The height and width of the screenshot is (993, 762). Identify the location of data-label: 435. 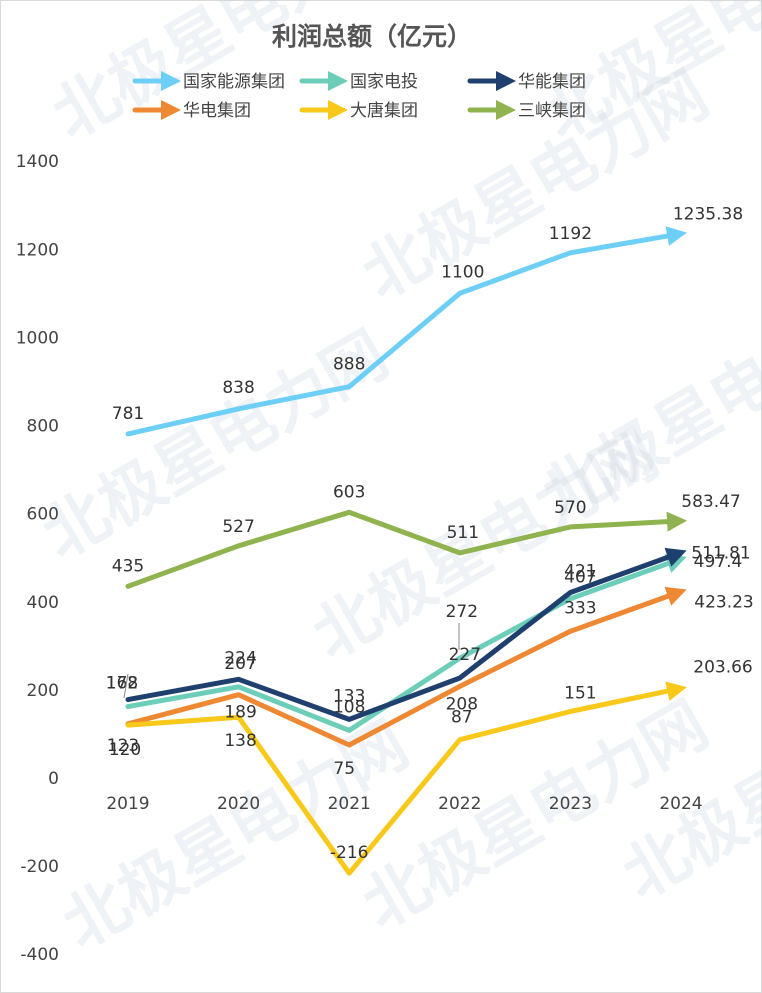
(128, 566).